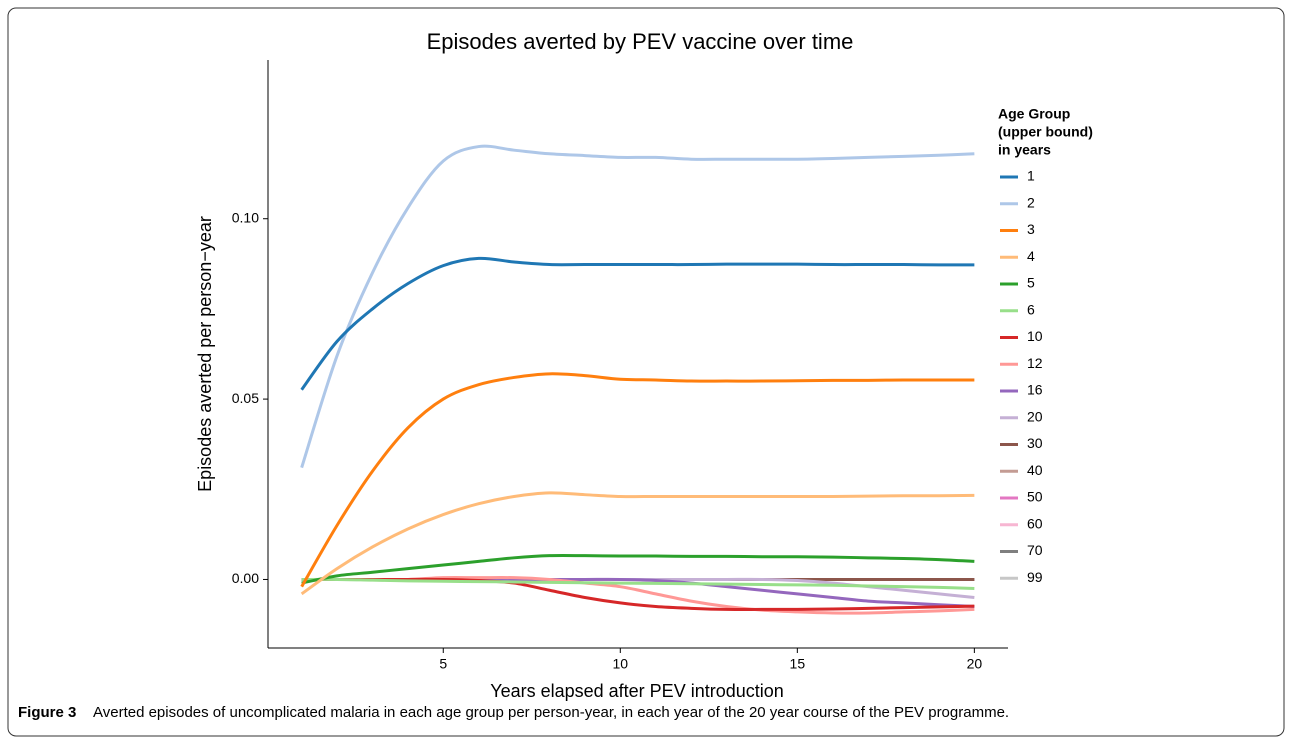 The width and height of the screenshot is (1292, 746). I want to click on legend-title: (upper bound), so click(1045, 132).